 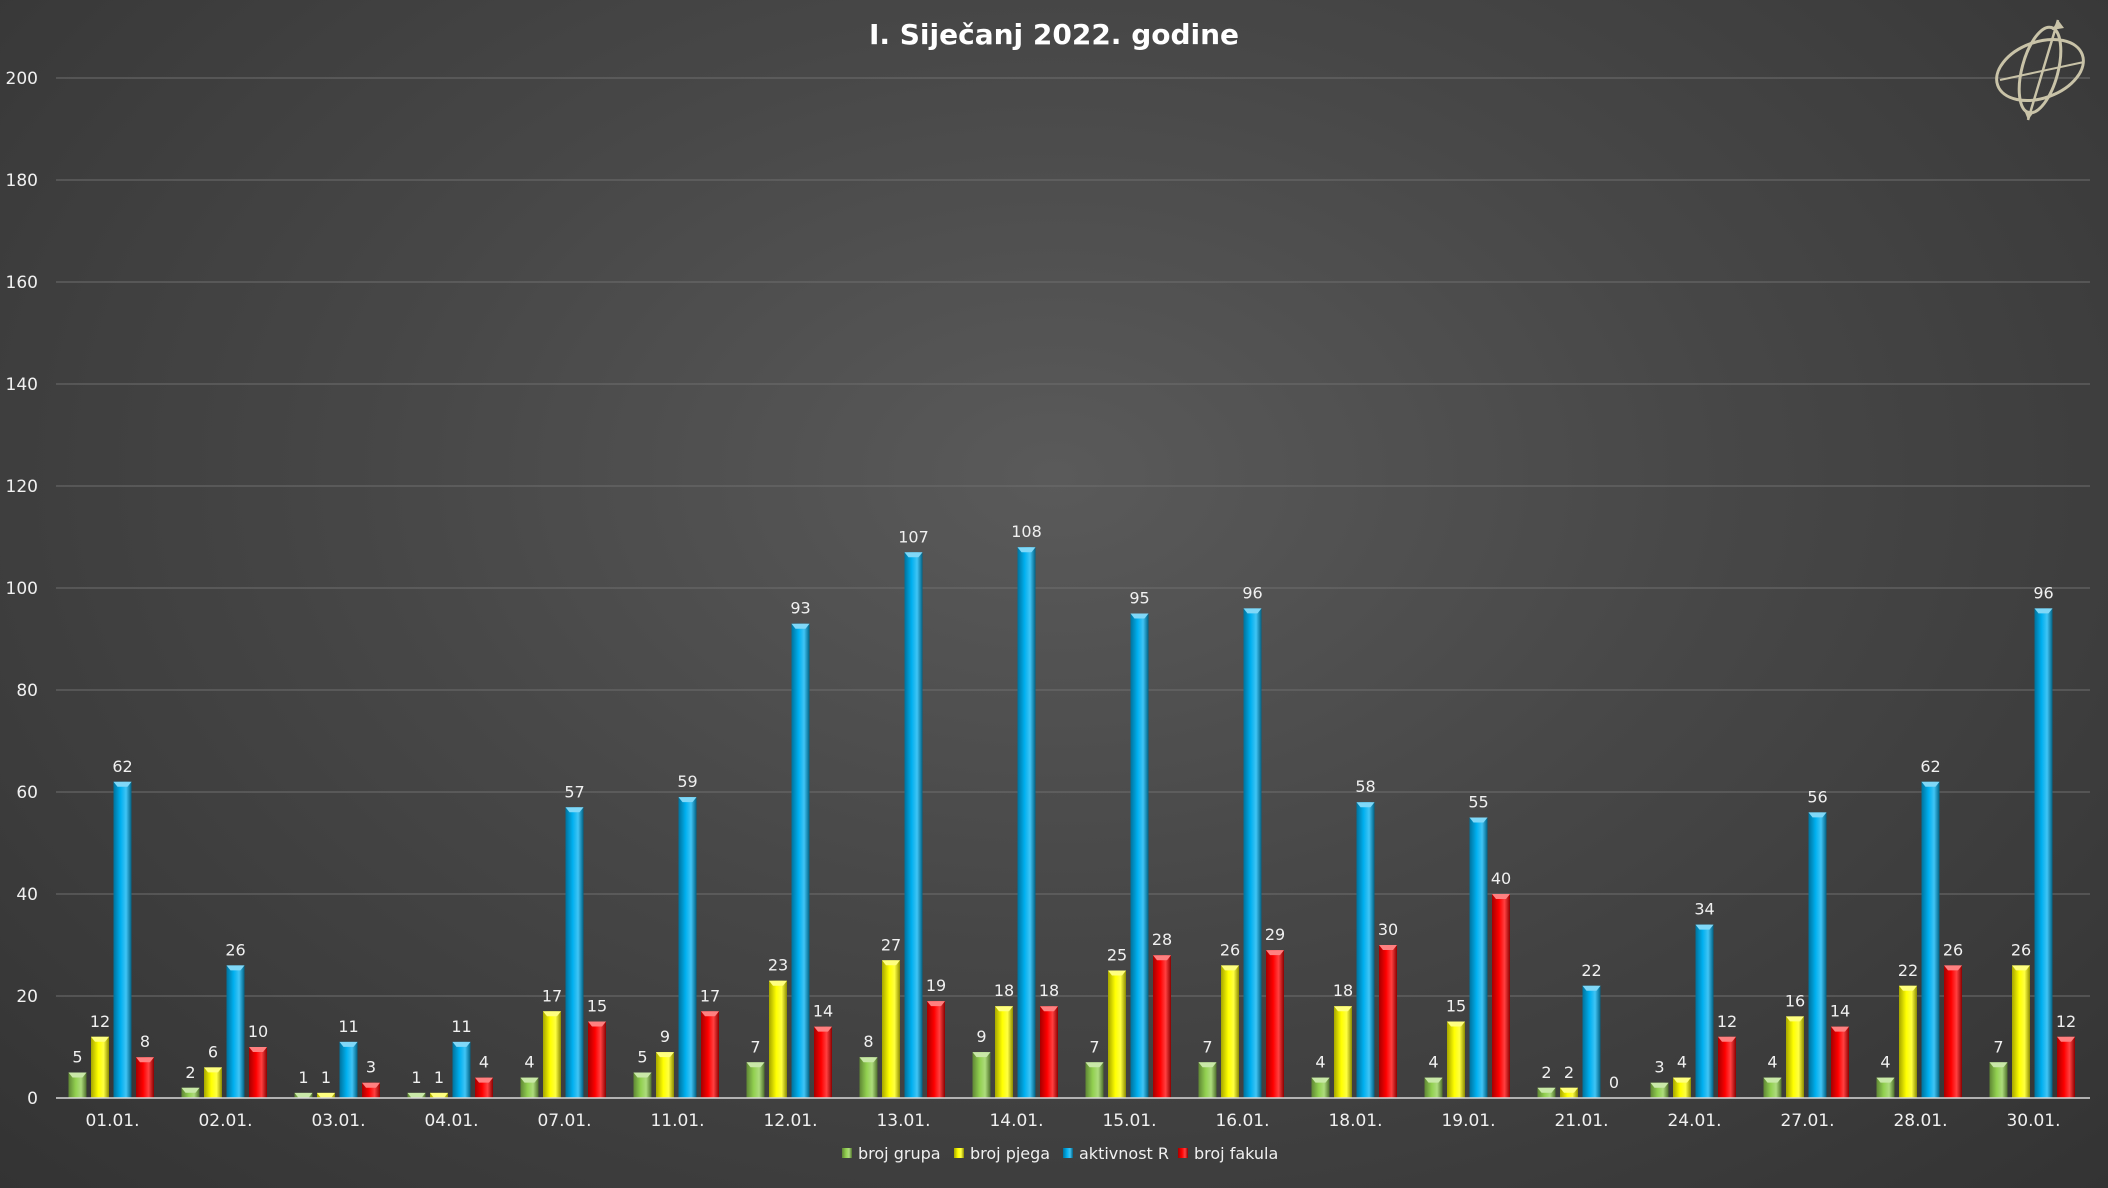 I want to click on x-tick-label: 14.01., so click(x=1016, y=1121).